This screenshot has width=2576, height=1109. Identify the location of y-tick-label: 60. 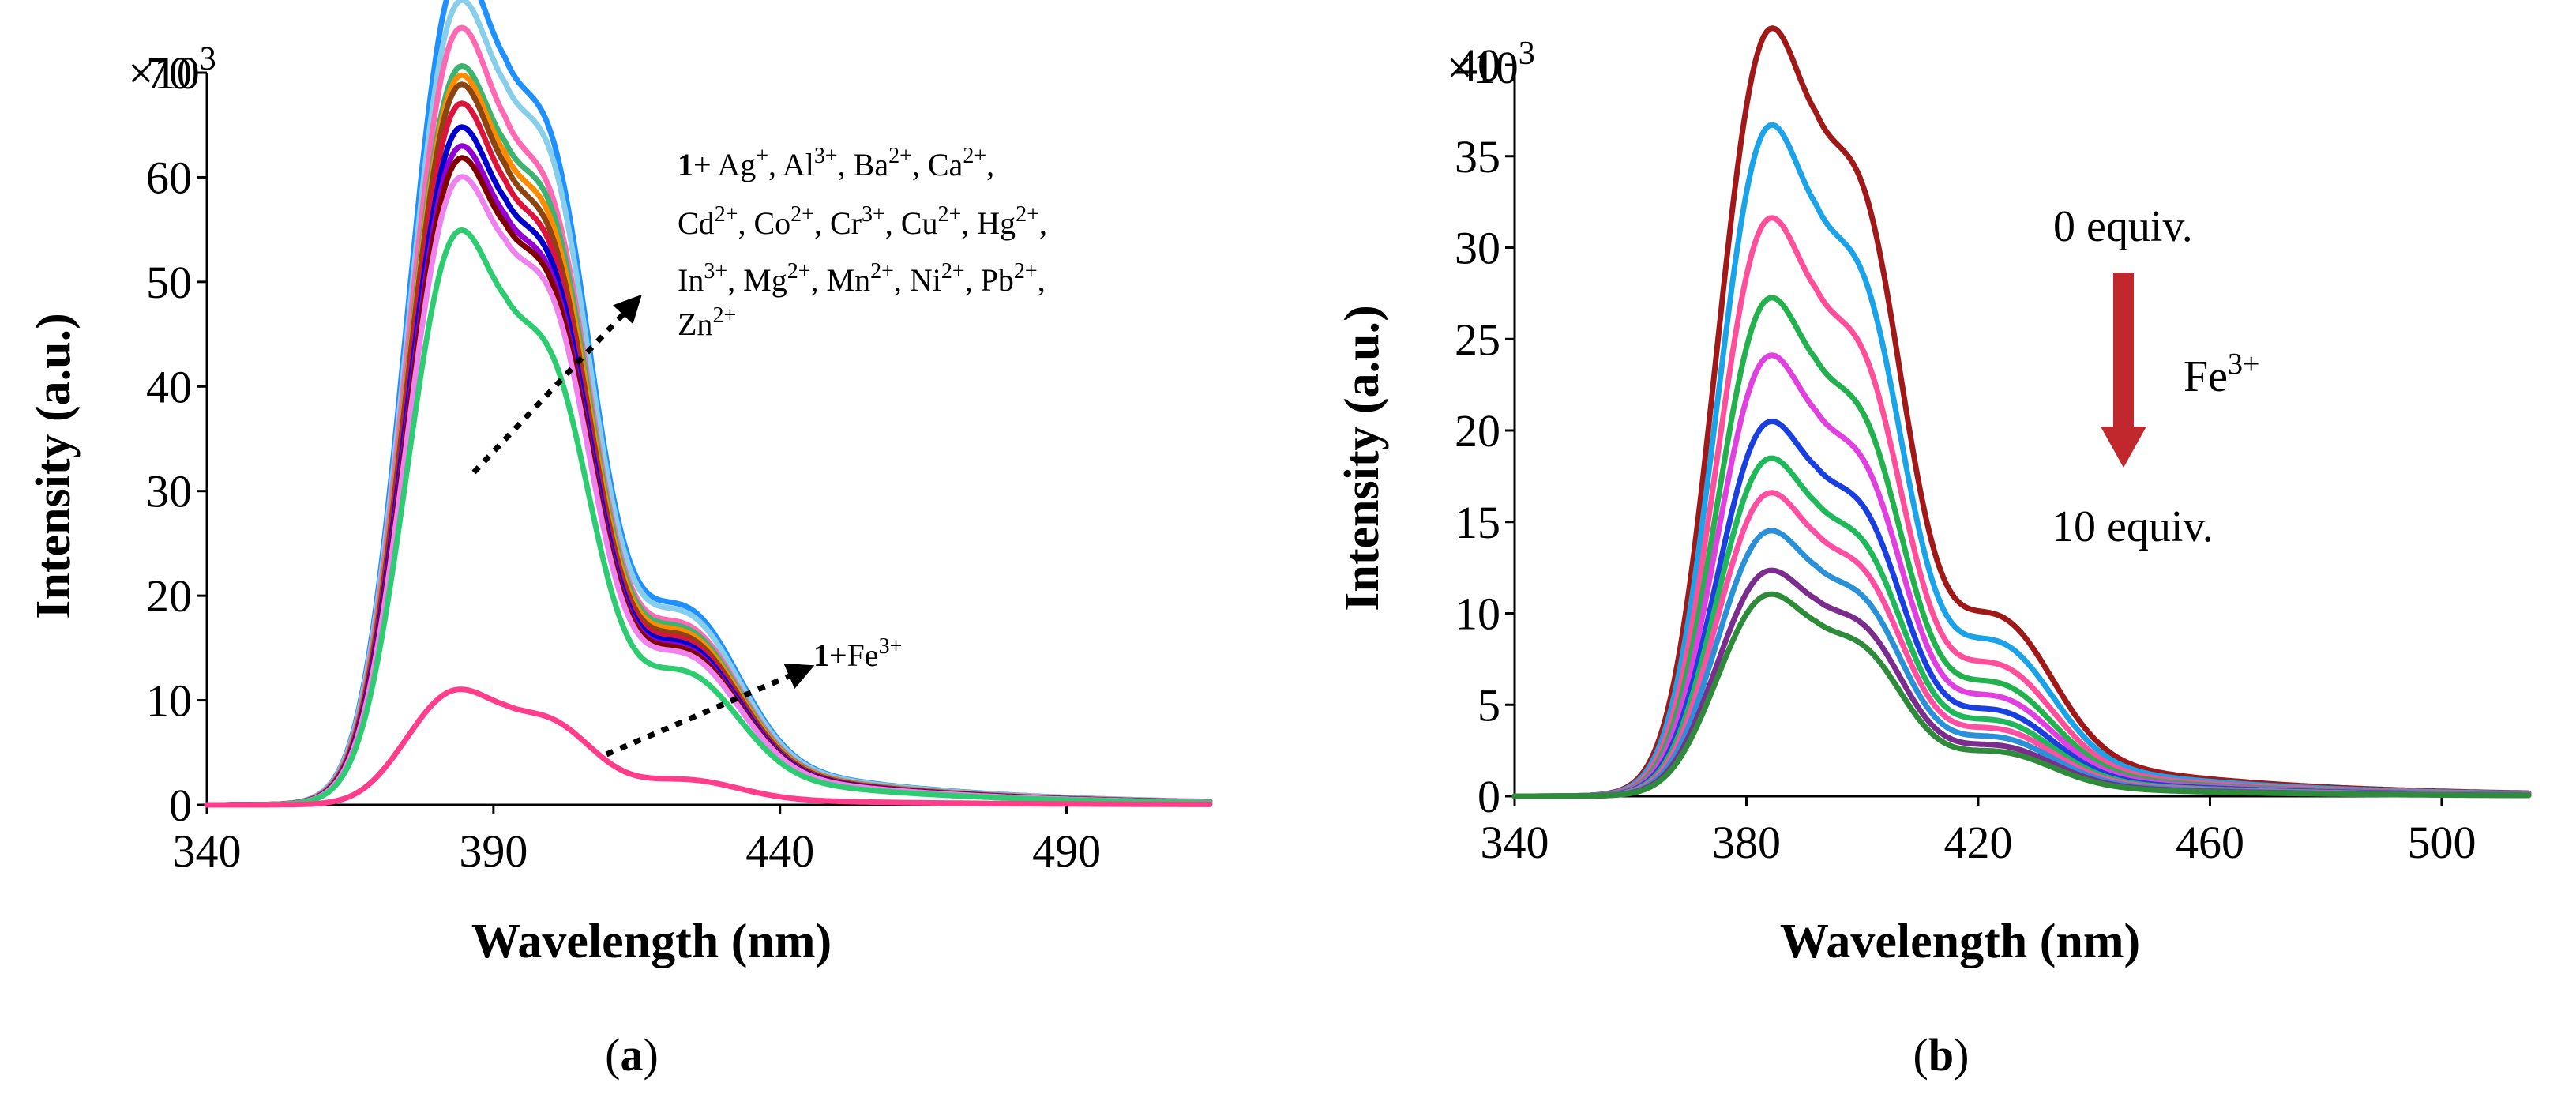
(169, 177).